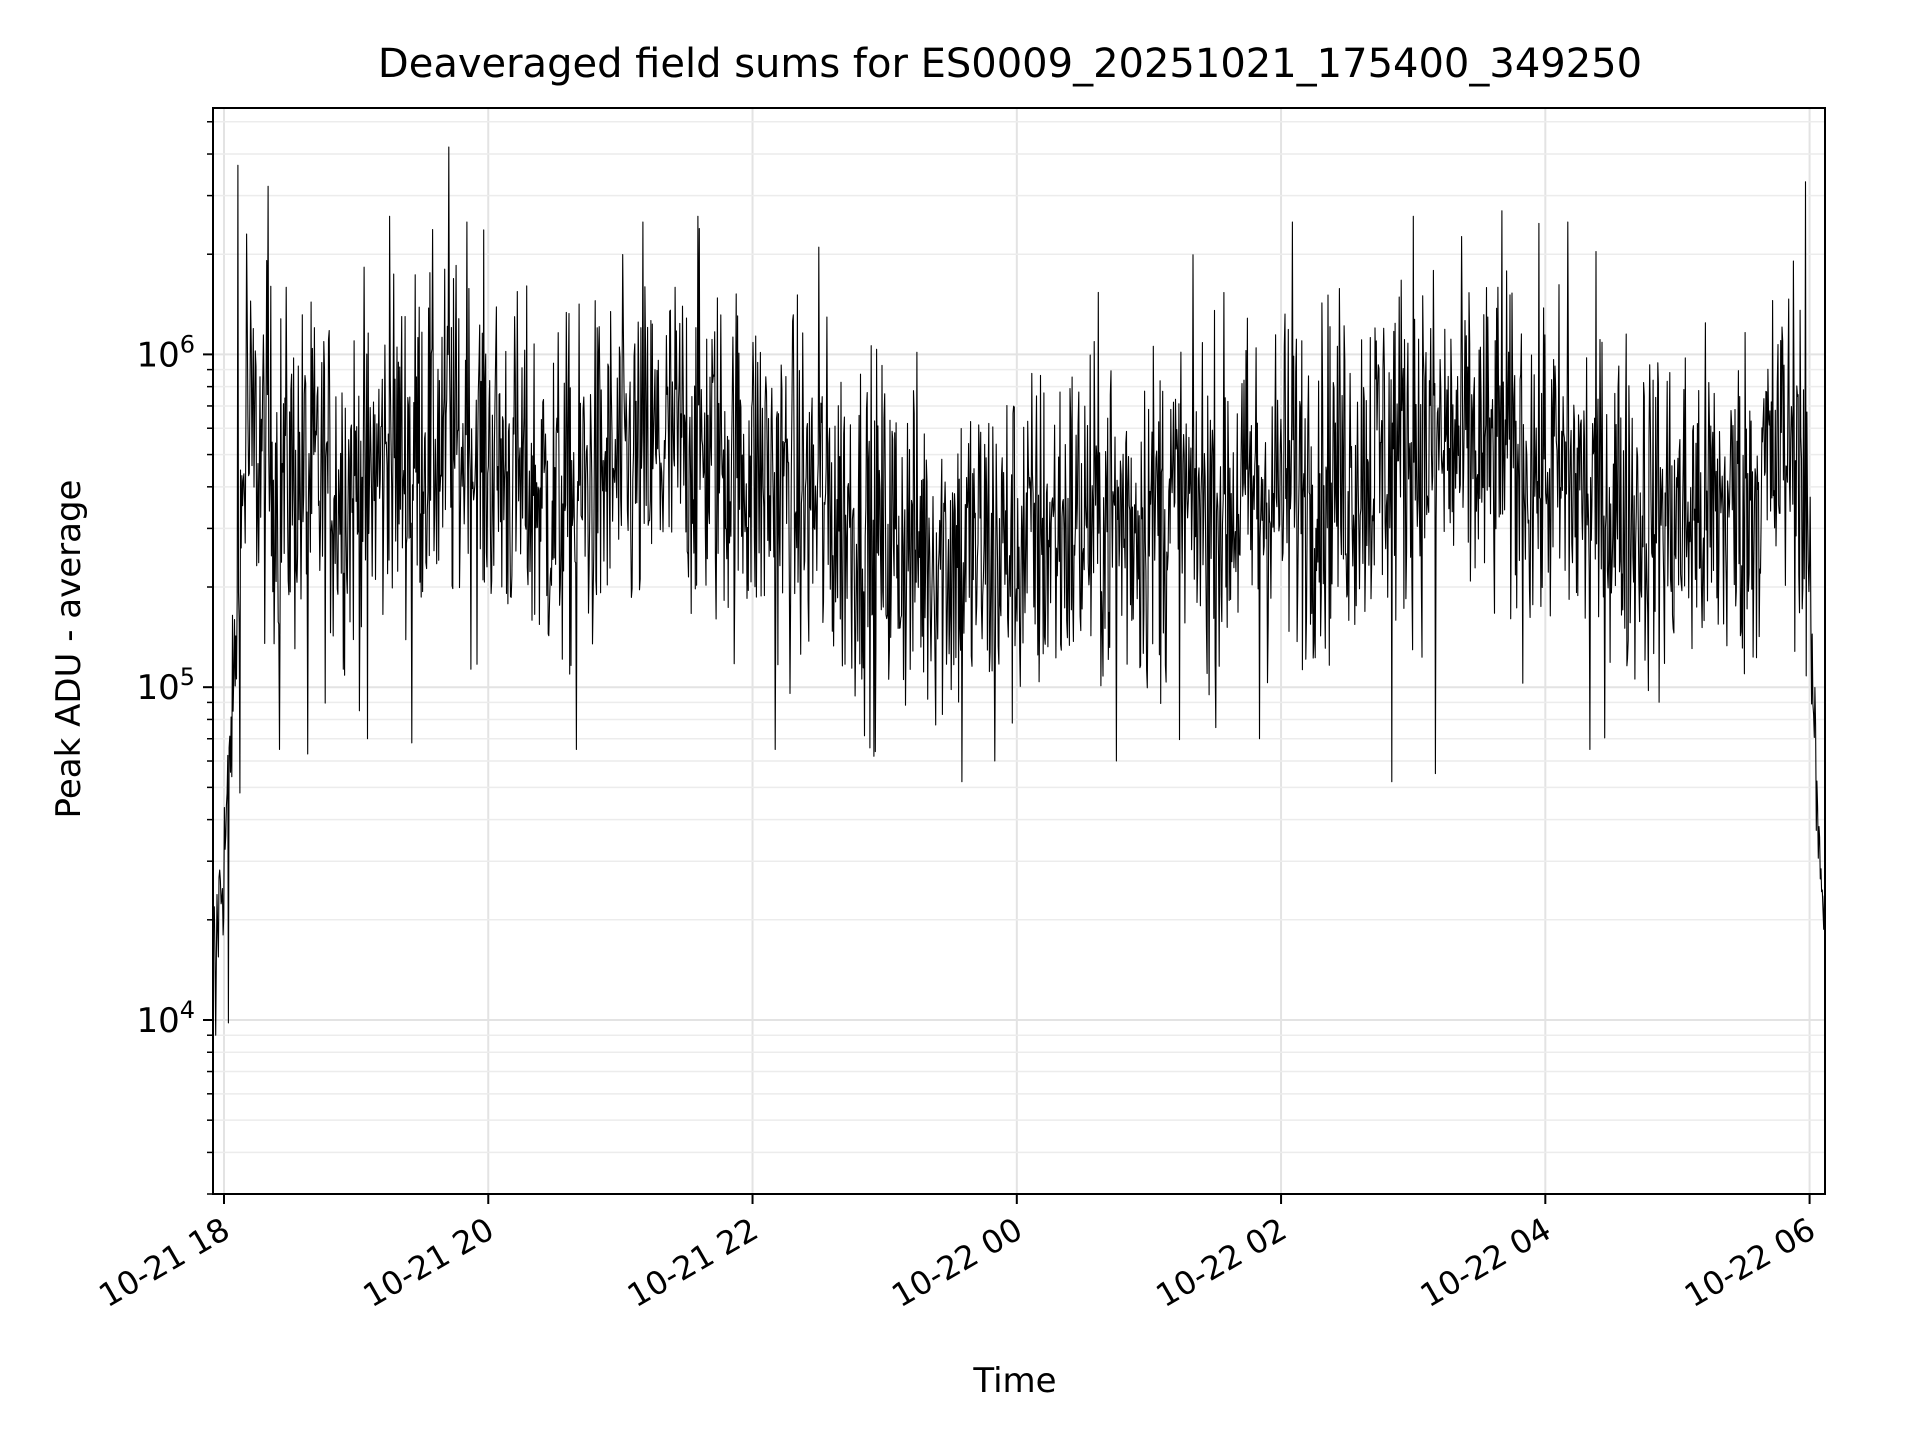 The image size is (1920, 1445). I want to click on y-tick-label: 10⁶, so click(165, 352).